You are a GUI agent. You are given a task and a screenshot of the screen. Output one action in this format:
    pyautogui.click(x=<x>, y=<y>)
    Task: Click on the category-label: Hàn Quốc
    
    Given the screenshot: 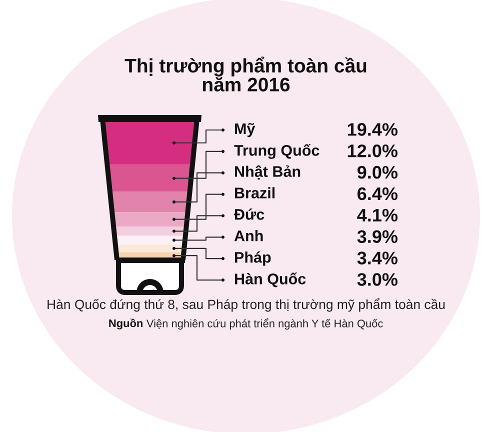 What is the action you would take?
    pyautogui.click(x=270, y=280)
    